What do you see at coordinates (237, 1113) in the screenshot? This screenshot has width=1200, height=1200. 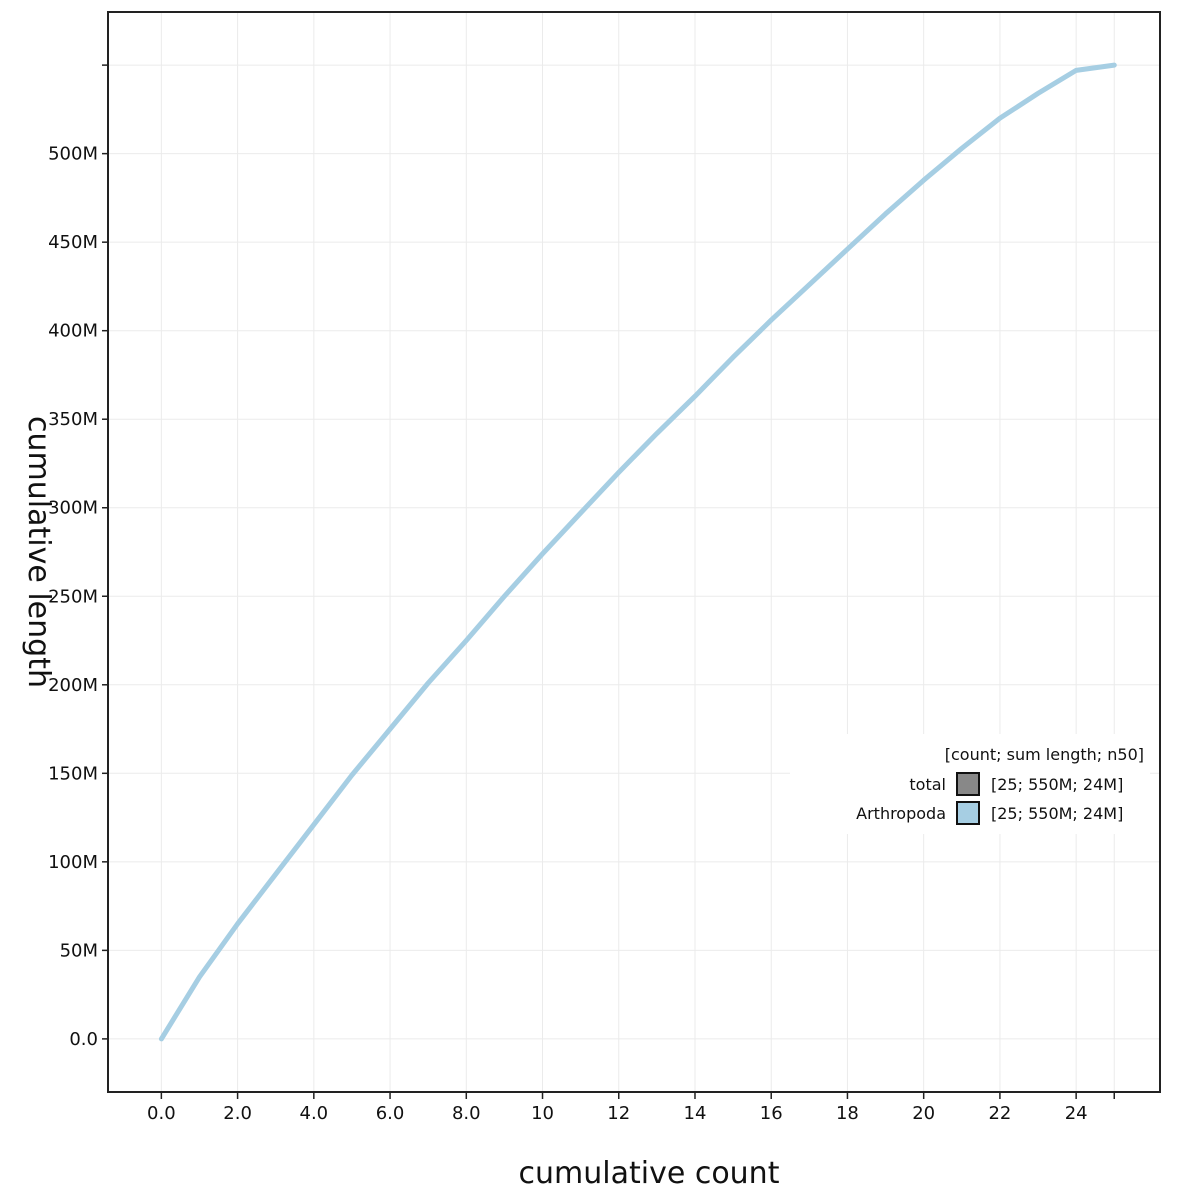 I see `x-tick-label: 2.0` at bounding box center [237, 1113].